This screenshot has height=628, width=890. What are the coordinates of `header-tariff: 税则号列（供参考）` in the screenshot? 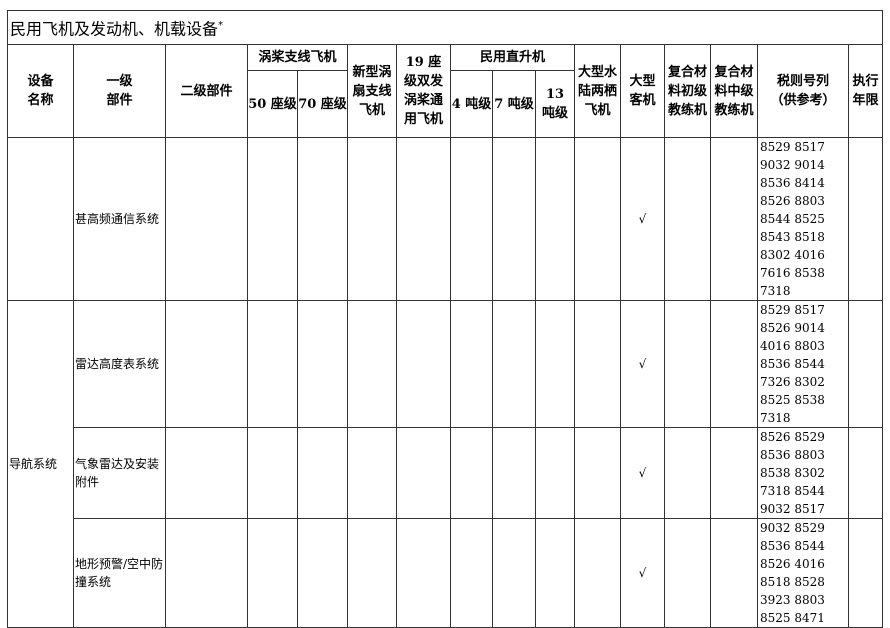 It's located at (803, 91).